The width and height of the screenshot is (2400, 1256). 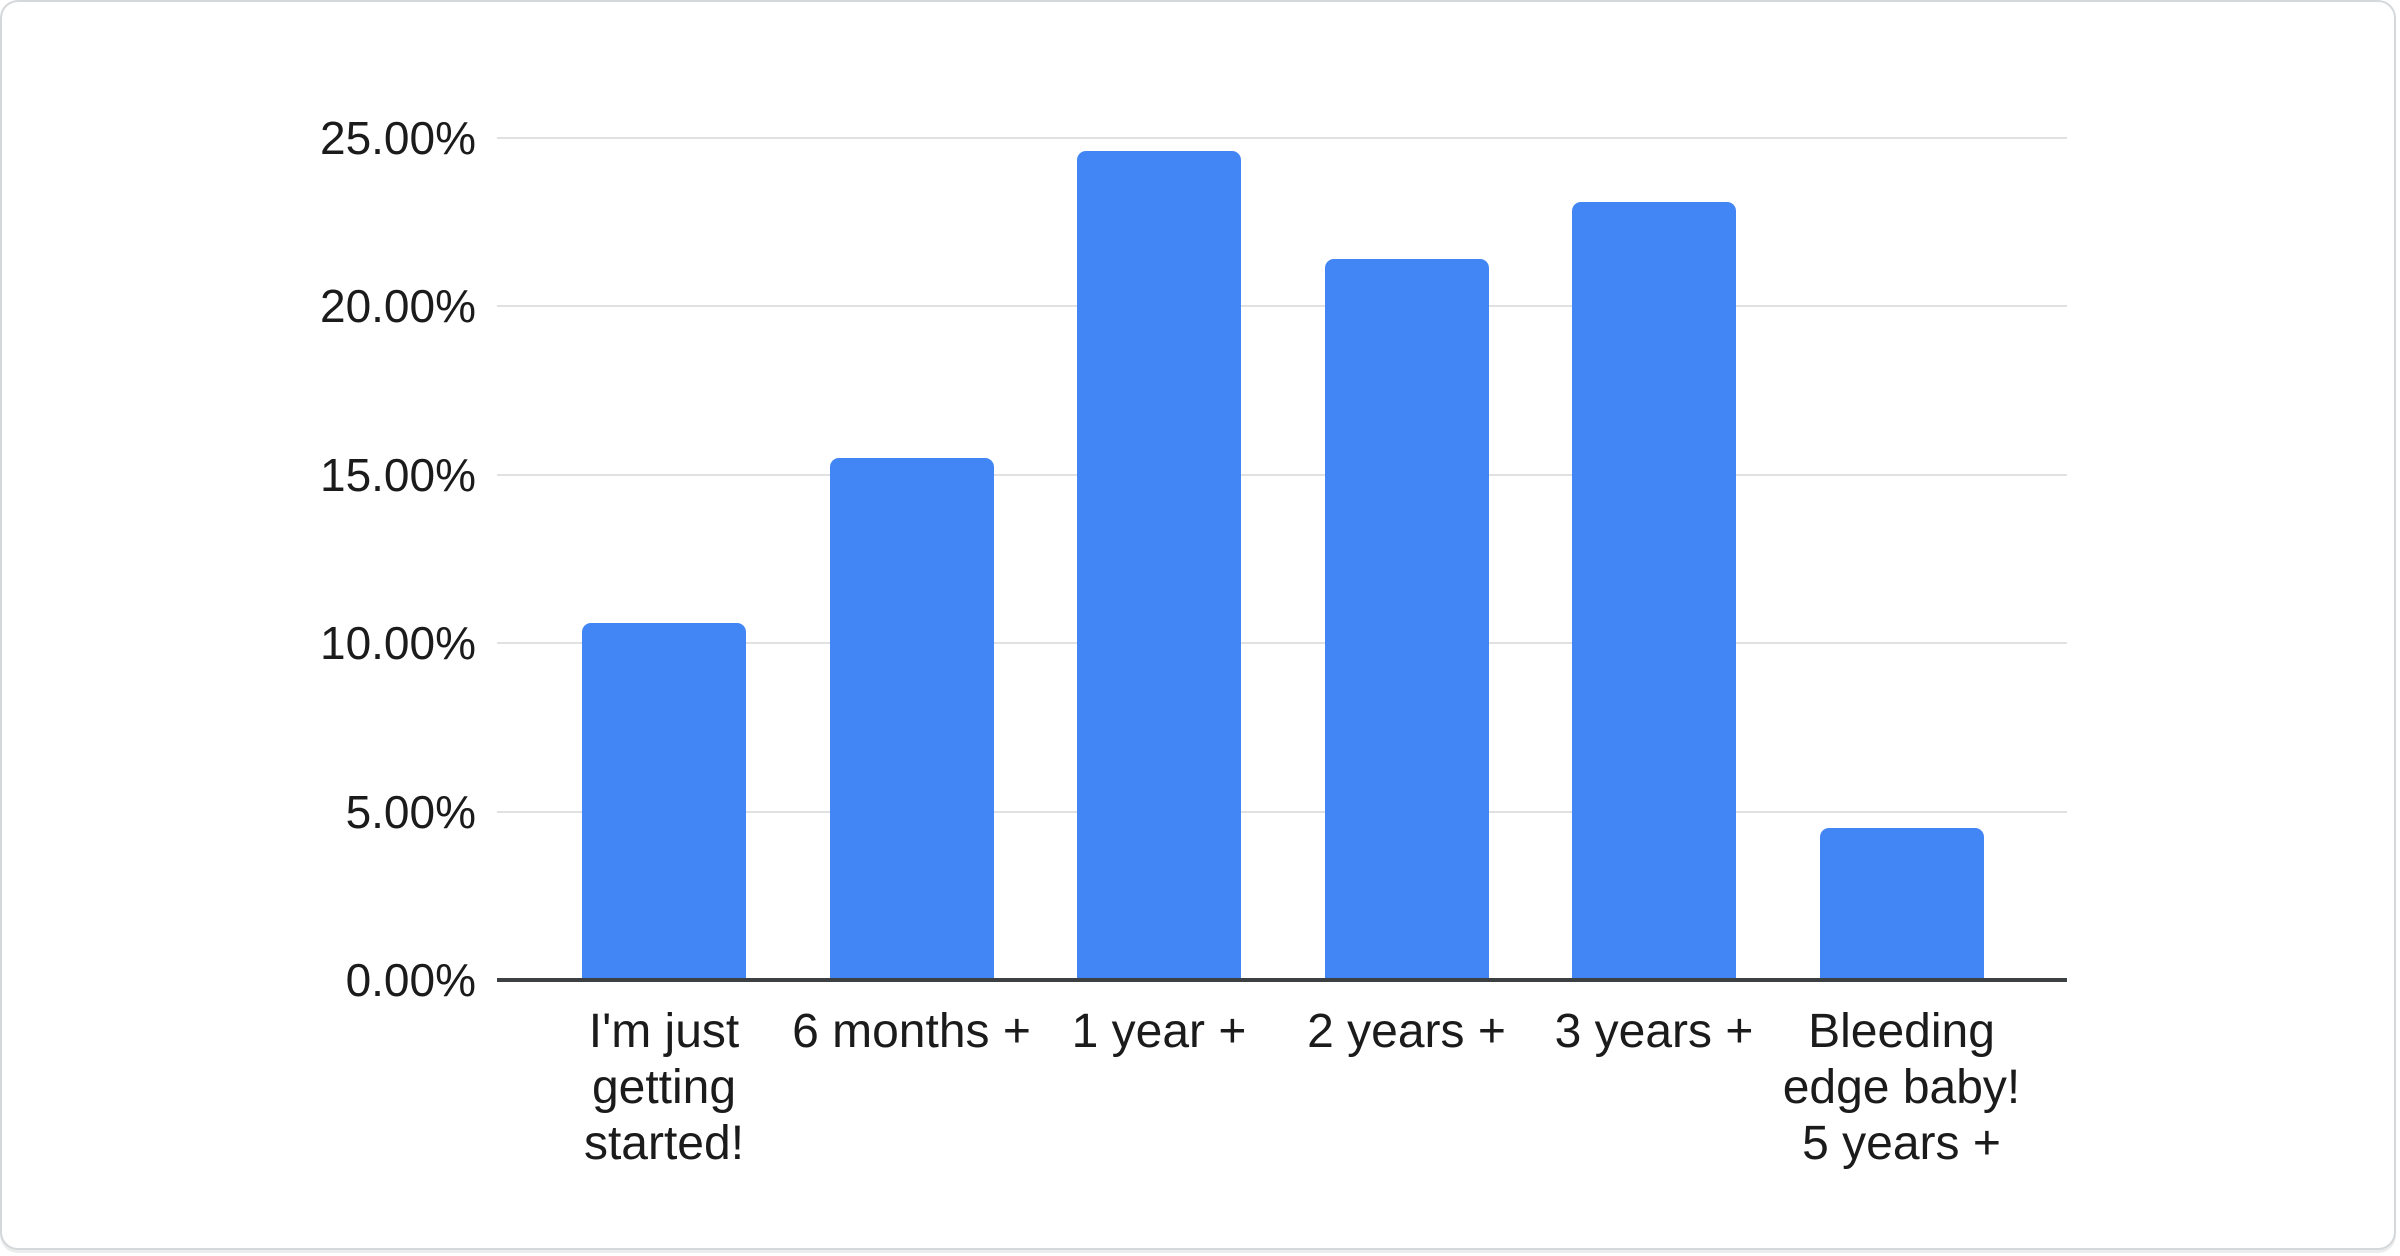 I want to click on y-tick-label-0: 0.00%, so click(x=410, y=980).